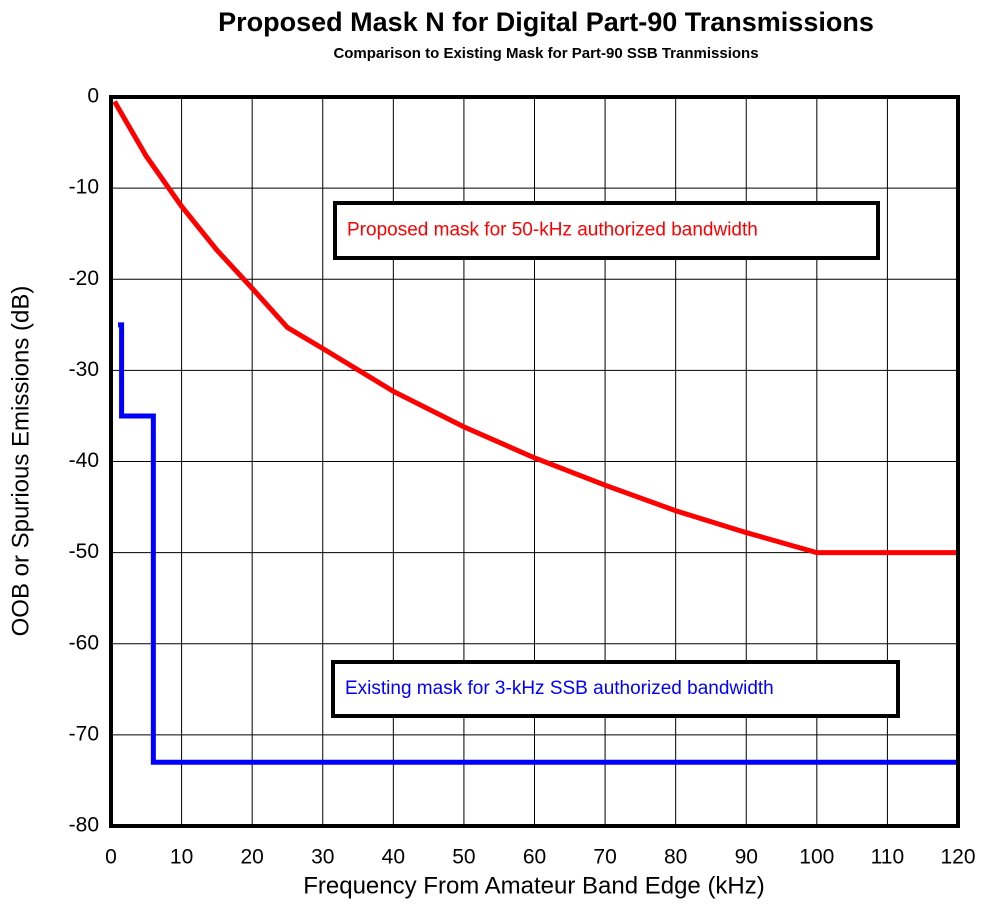 This screenshot has height=905, width=984. Describe the element at coordinates (251, 857) in the screenshot. I see `x-tick-label: 20` at that location.